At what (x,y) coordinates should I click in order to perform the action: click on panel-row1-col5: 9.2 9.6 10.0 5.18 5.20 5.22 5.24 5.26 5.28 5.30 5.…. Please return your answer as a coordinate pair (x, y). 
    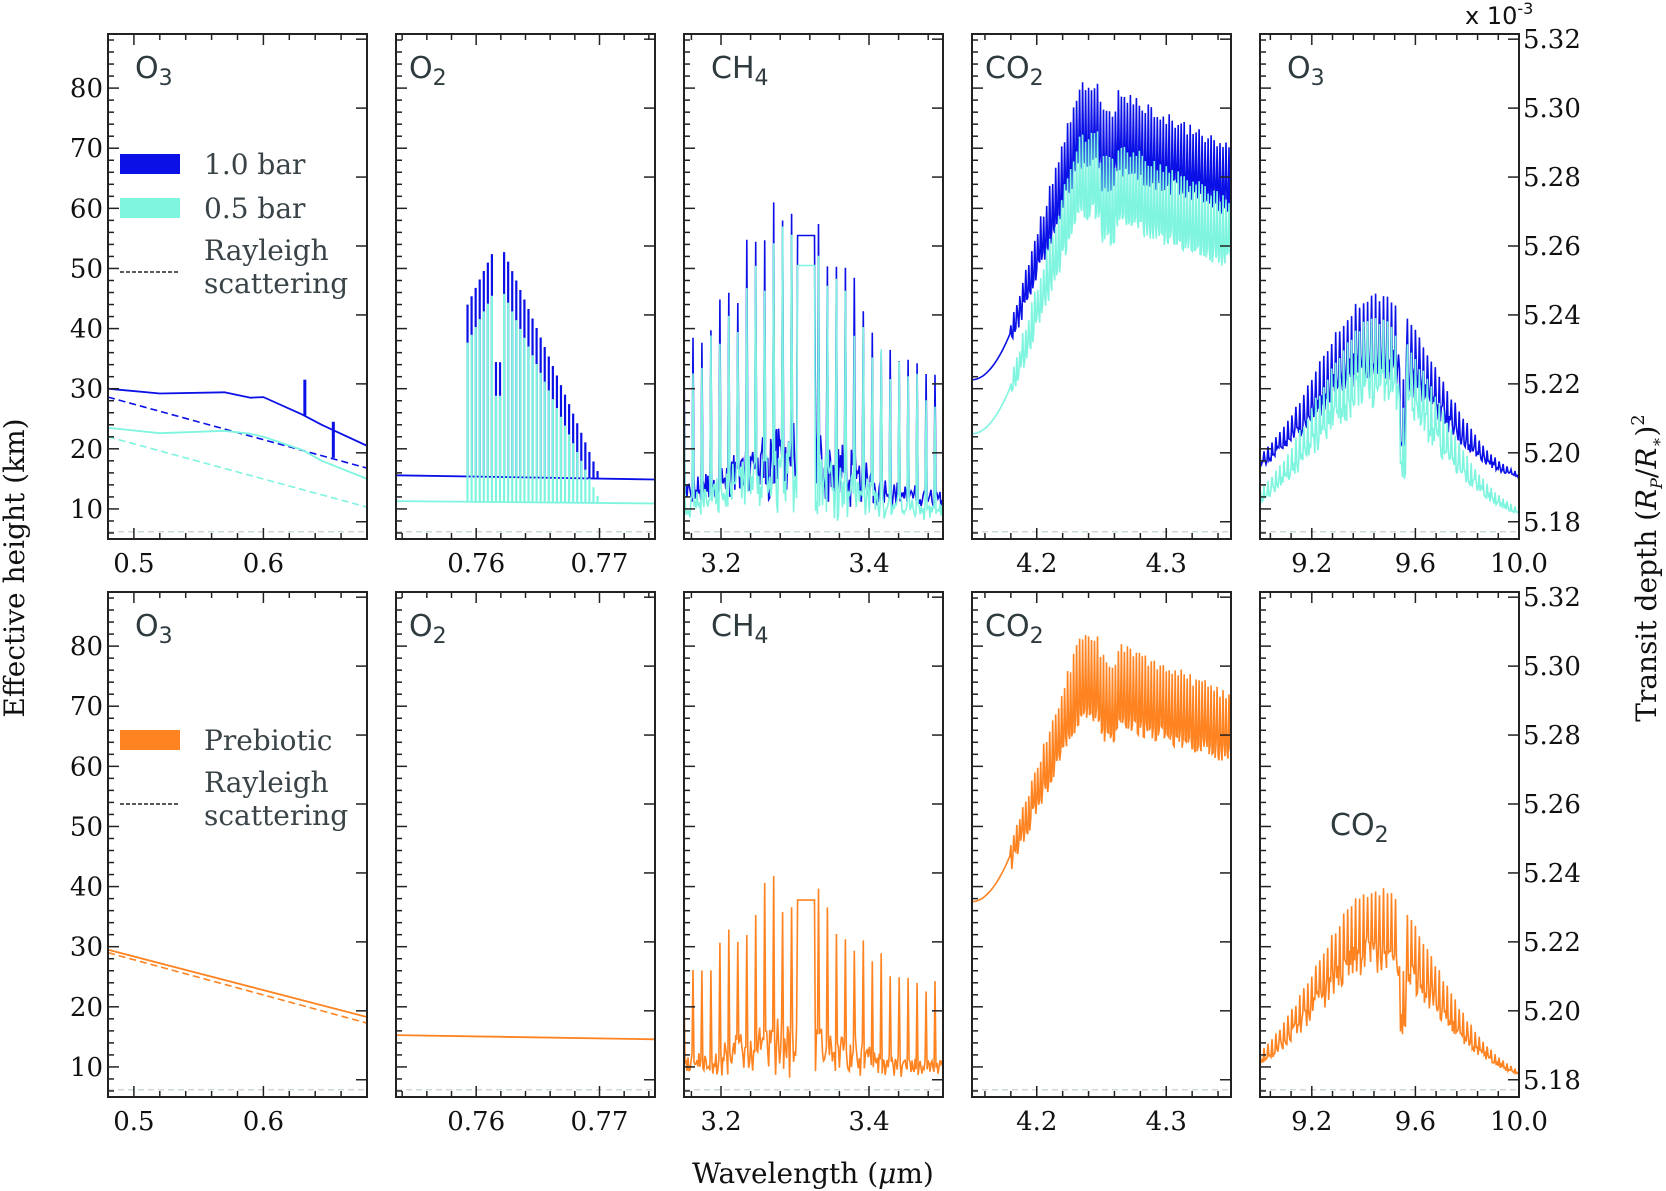
    Looking at the image, I should click on (1420, 302).